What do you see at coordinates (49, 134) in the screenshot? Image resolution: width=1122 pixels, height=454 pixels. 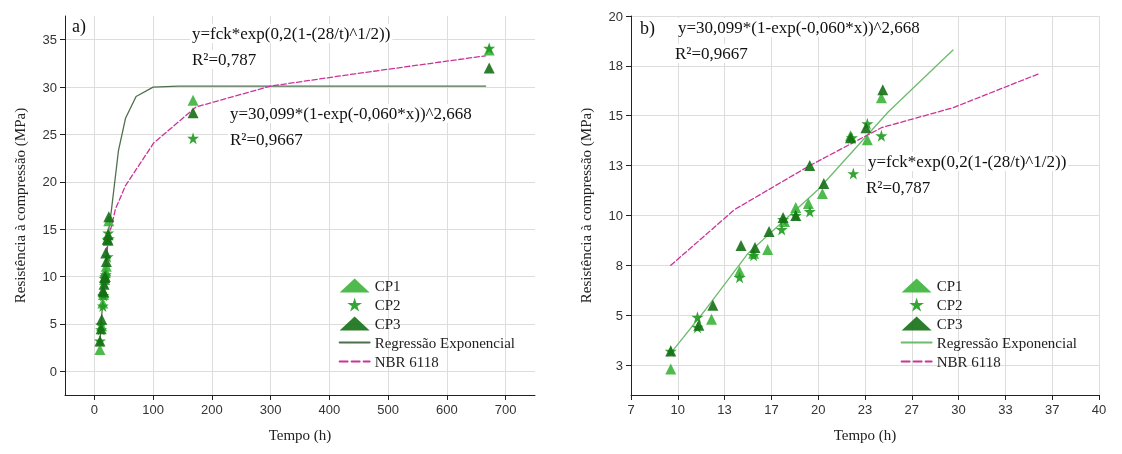 I see `y-tick-label: 25` at bounding box center [49, 134].